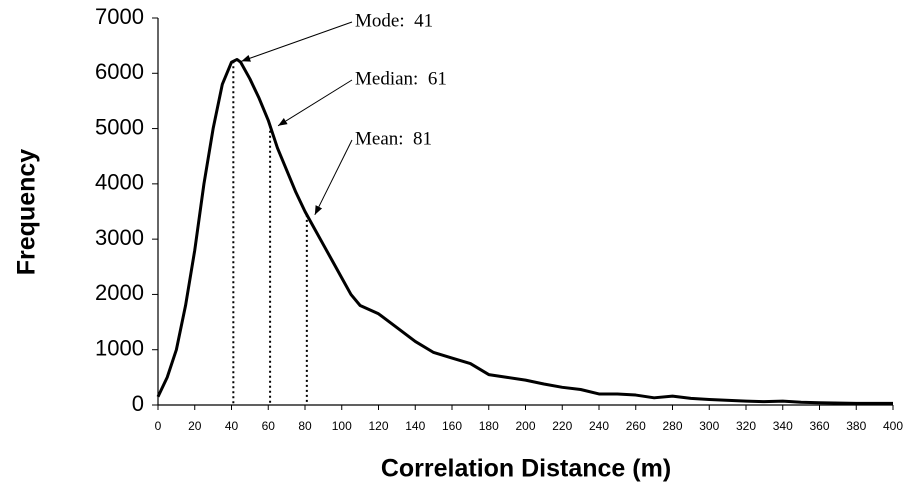 Image resolution: width=912 pixels, height=492 pixels. I want to click on x-tick-label: 160, so click(452, 426).